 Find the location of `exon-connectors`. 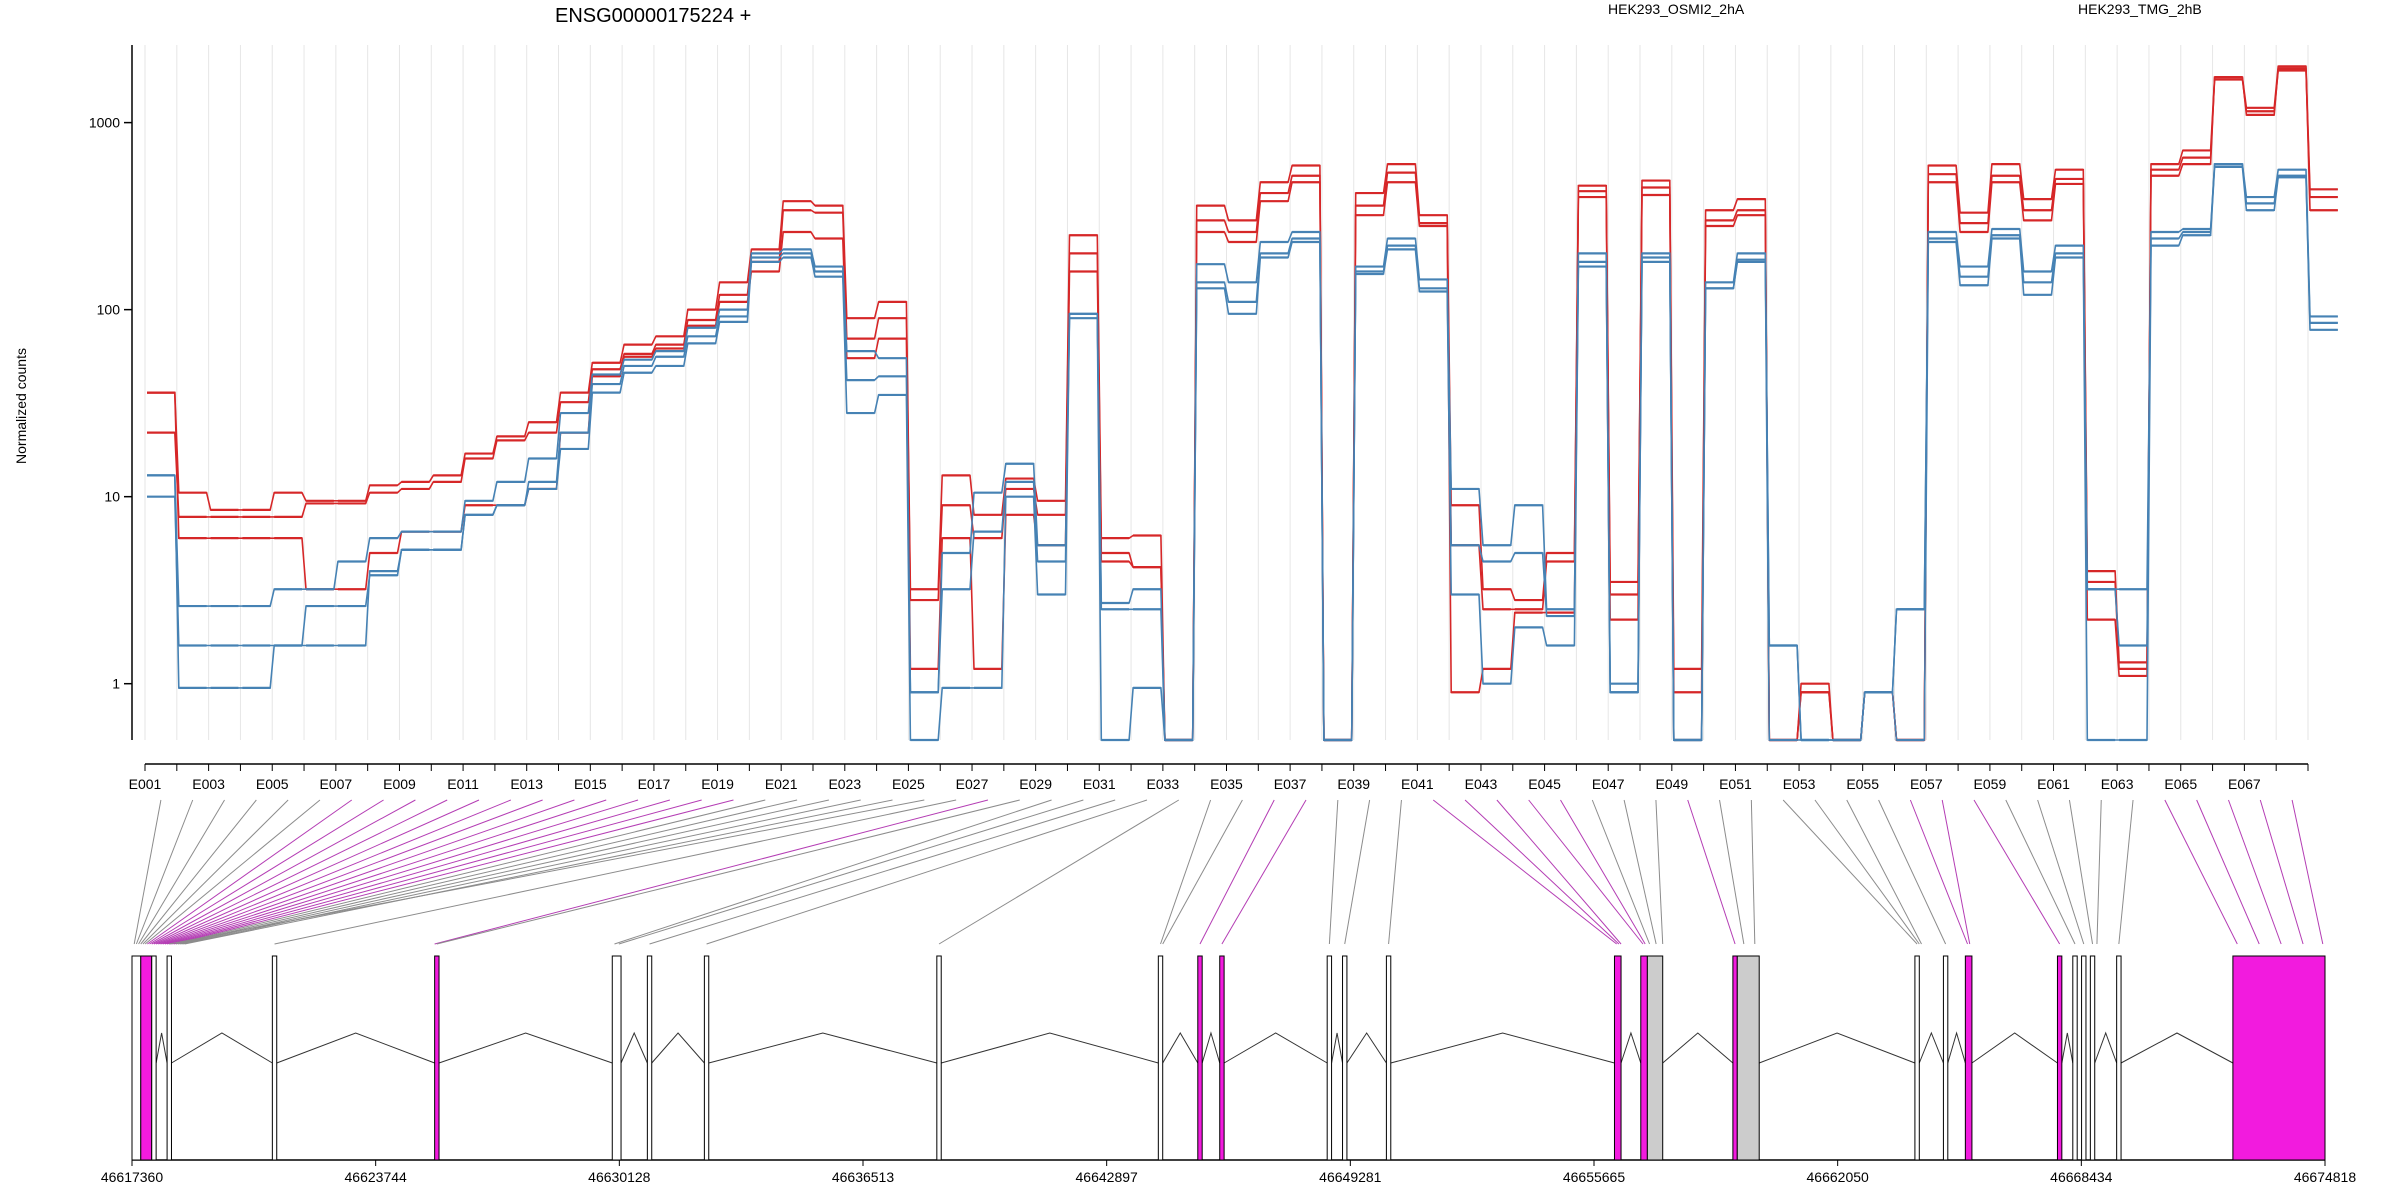

exon-connectors is located at coordinates (1228, 872).